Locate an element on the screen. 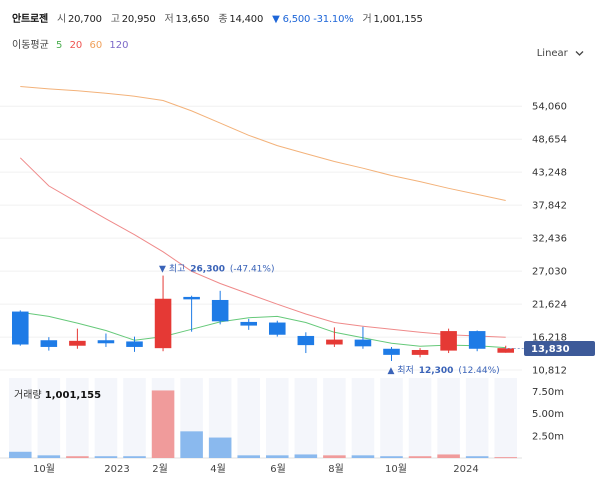  volume-value: 1,001,155 is located at coordinates (398, 19).